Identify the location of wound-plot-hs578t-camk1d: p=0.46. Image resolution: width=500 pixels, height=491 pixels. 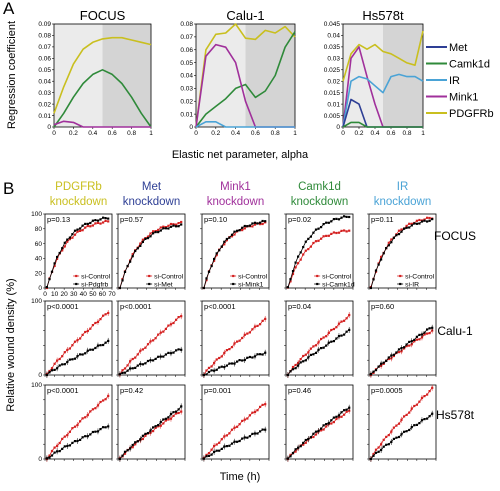
(319, 423).